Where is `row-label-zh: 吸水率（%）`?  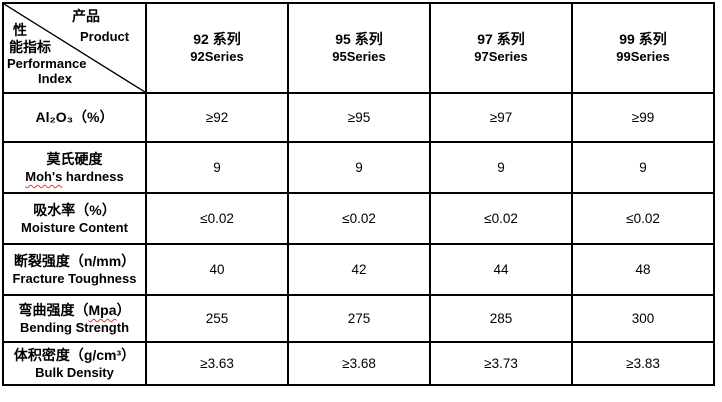 row-label-zh: 吸水率（%） is located at coordinates (74, 209).